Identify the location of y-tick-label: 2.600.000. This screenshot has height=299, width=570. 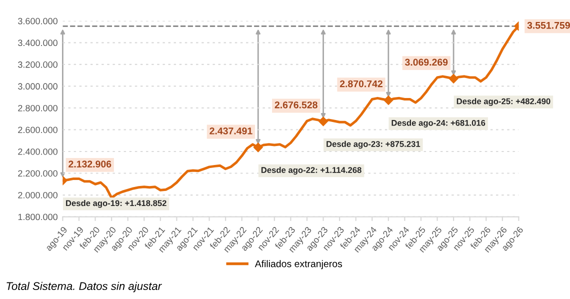
(38, 130).